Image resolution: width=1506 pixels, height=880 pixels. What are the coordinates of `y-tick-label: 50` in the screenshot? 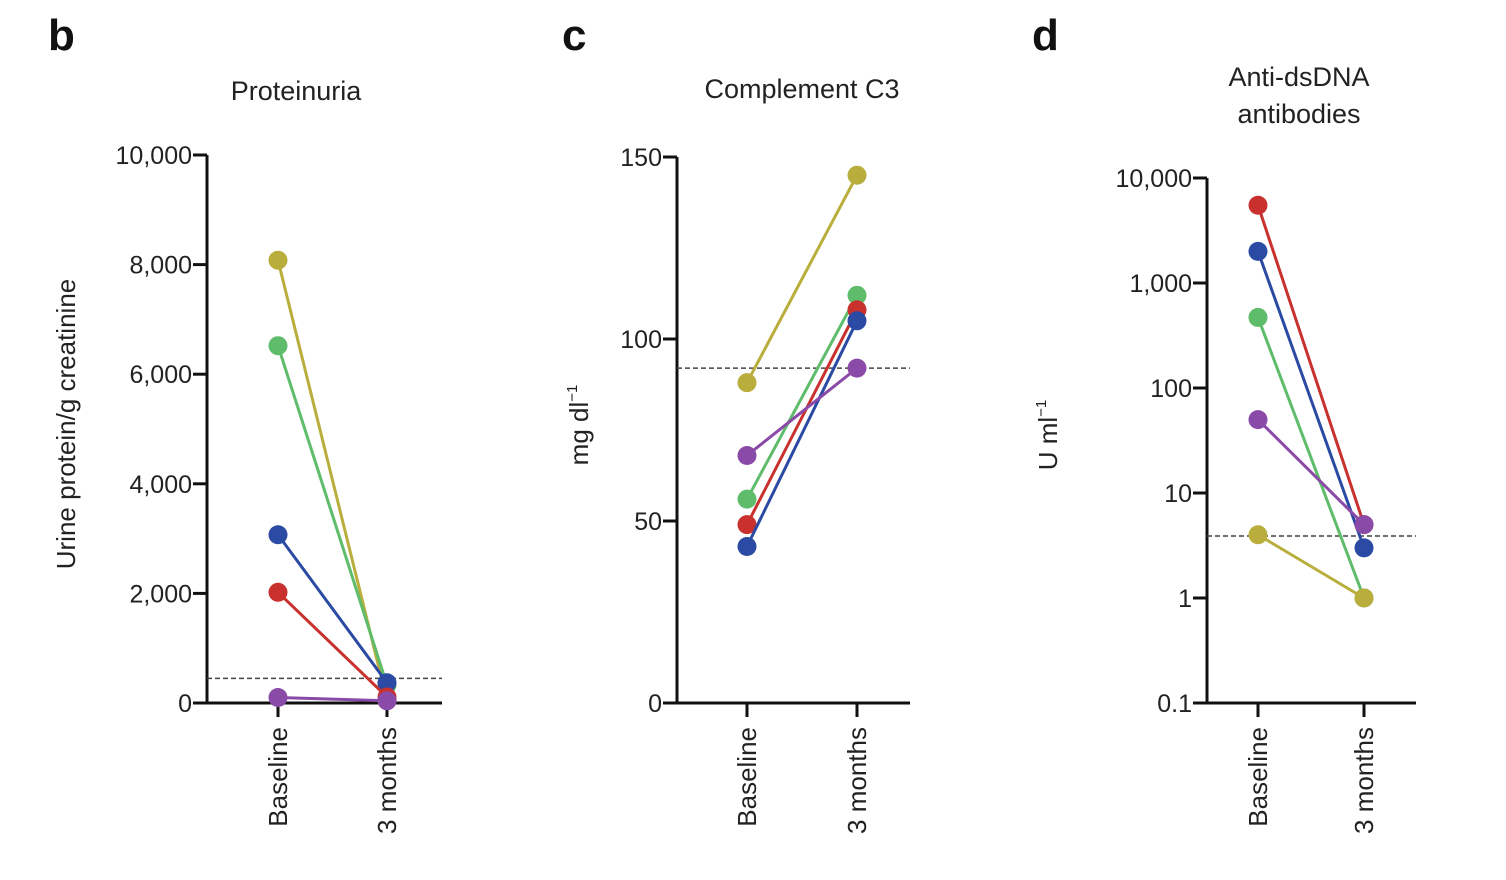 It's located at (648, 522).